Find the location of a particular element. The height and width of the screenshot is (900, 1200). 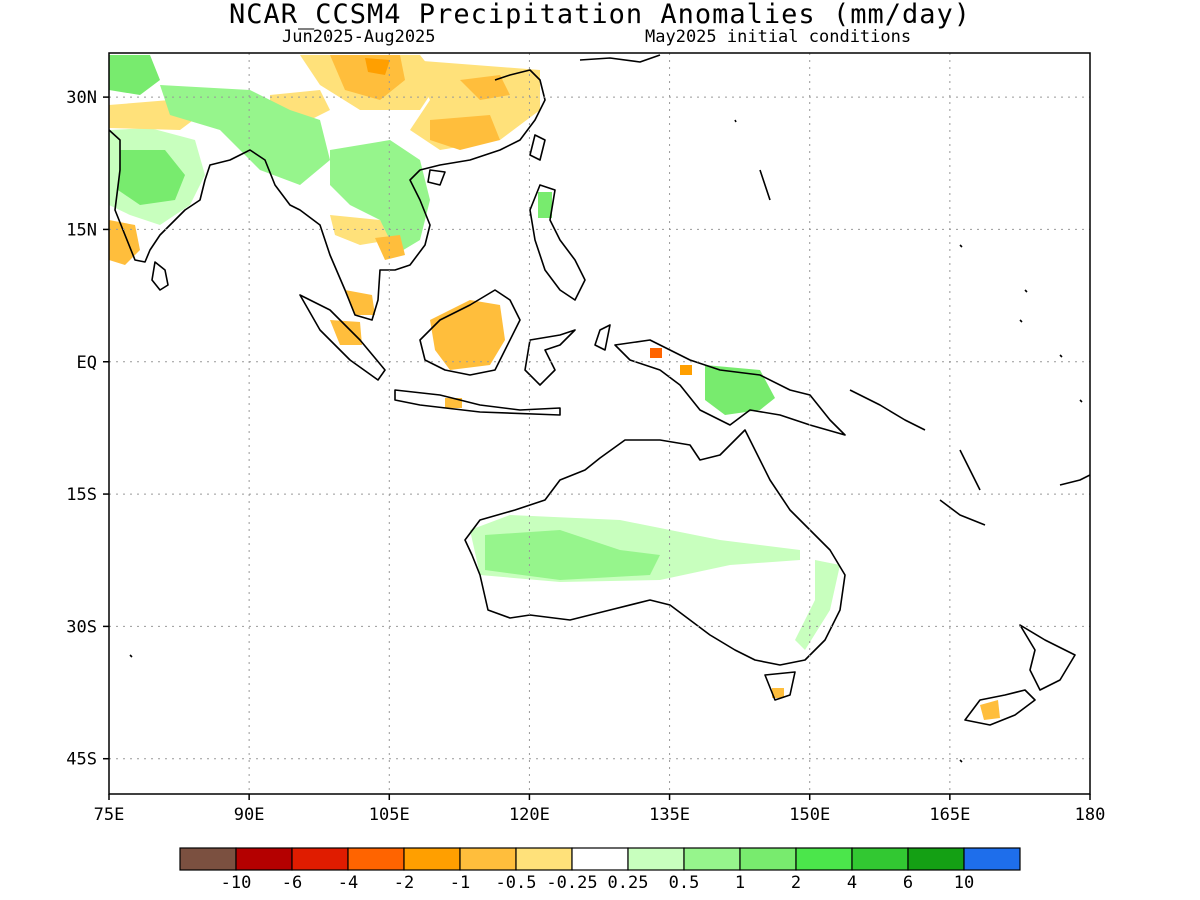

anomaly-wet-new-guinea is located at coordinates (740, 390).